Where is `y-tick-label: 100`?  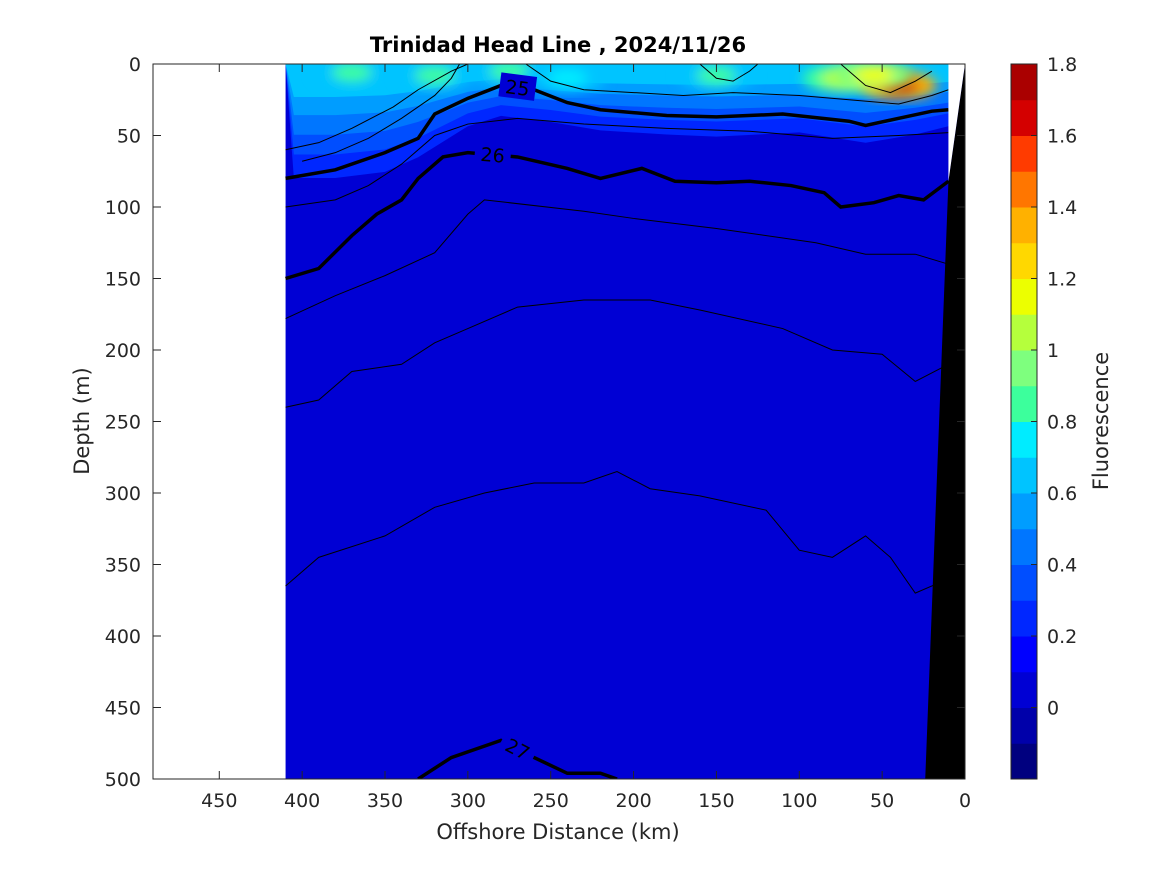
y-tick-label: 100 is located at coordinates (123, 208).